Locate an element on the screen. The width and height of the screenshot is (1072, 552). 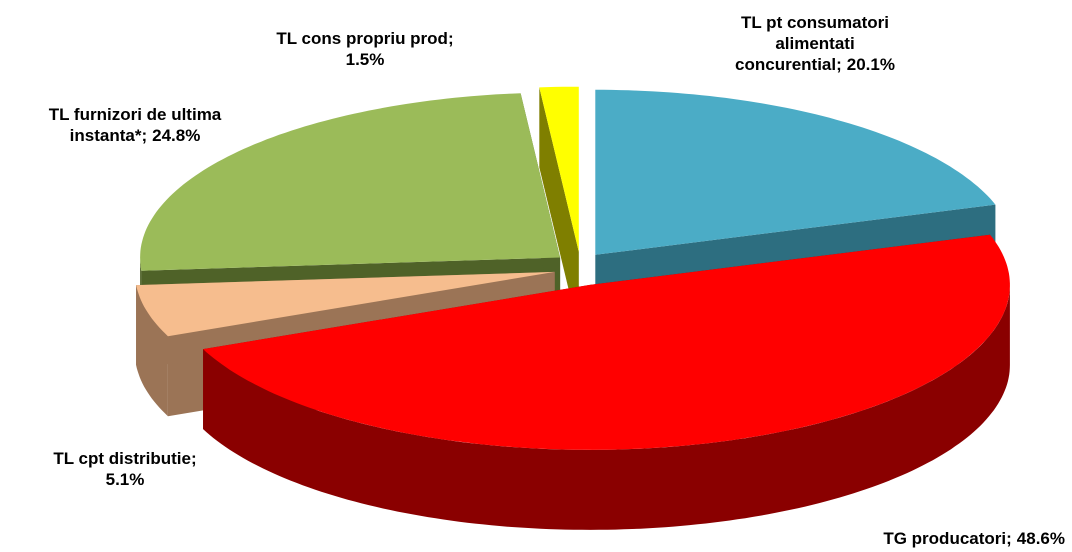
slice-cut-face is located at coordinates (559, 209).